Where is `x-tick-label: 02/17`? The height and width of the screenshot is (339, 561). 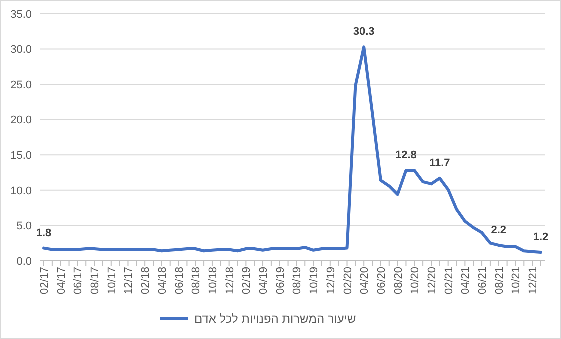 x-tick-label: 02/17 is located at coordinates (45, 281).